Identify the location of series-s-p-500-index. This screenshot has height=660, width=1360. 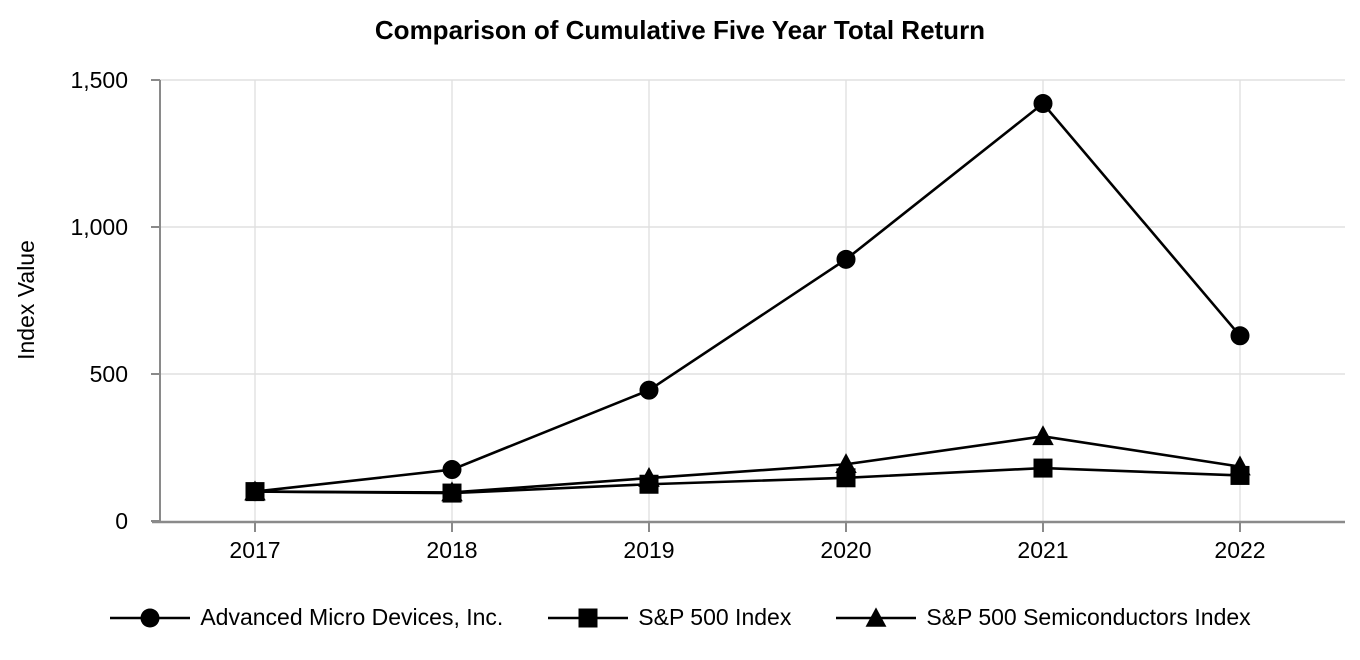
(747, 480).